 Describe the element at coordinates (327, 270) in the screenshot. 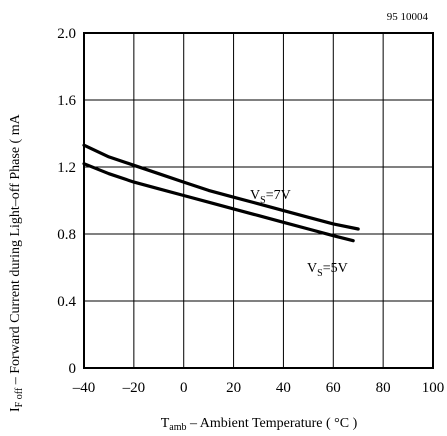

I see `series-label-vs5: VS=5V` at that location.